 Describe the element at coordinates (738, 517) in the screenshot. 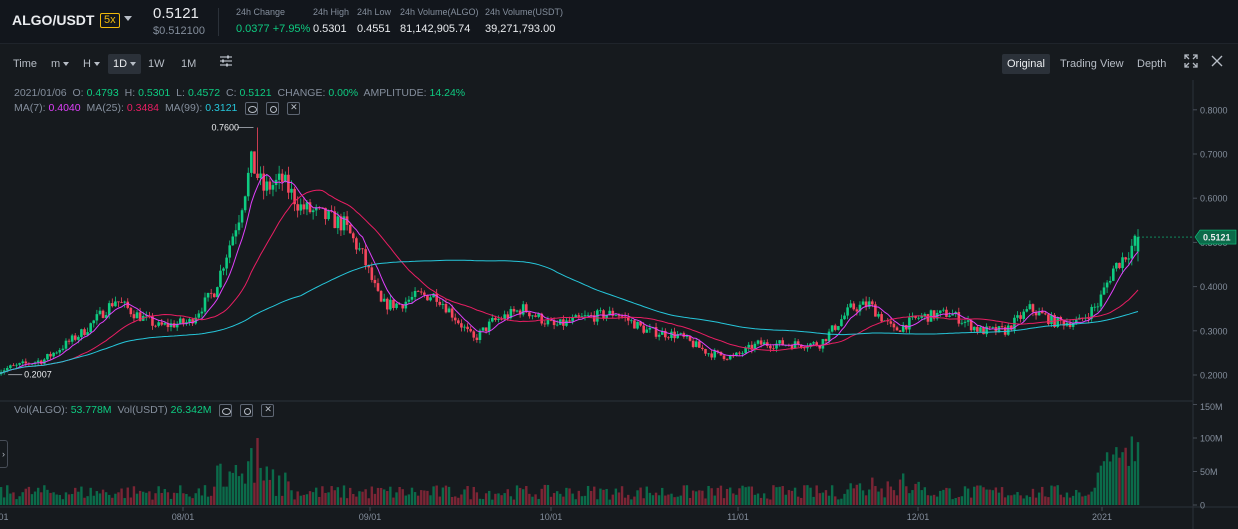

I see `date-tick-label: 11/01` at that location.